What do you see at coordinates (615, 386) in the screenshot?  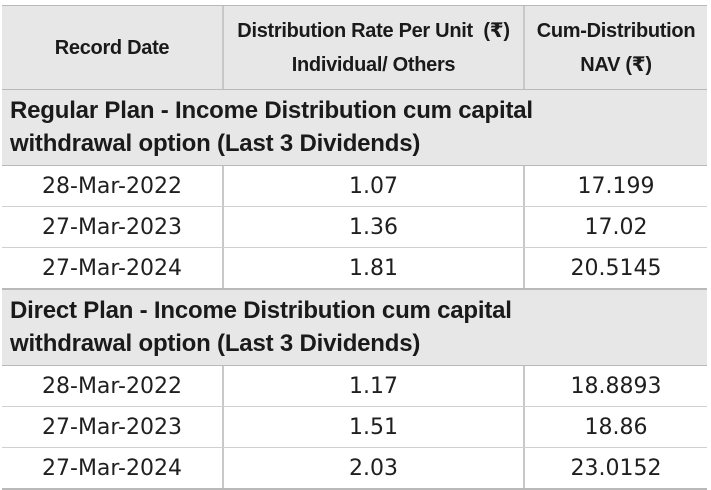 I see `nav-cell: 18.8893` at bounding box center [615, 386].